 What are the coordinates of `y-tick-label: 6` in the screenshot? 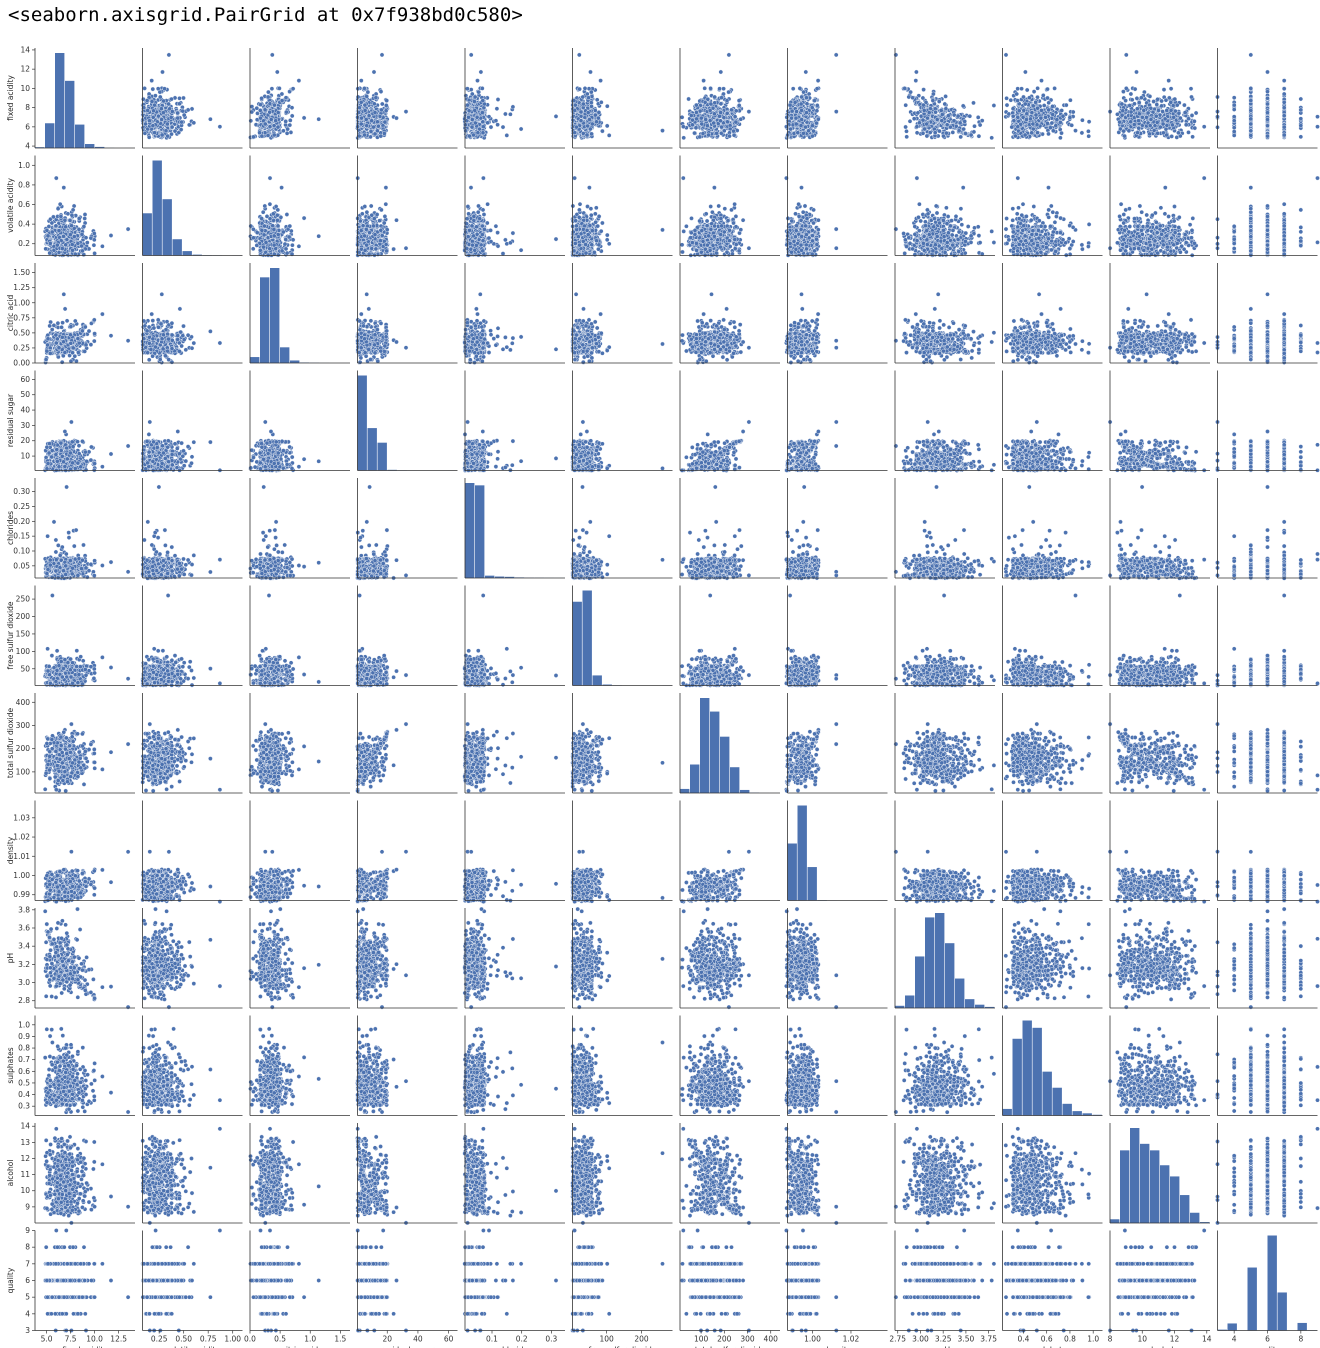 It's located at (27, 126).